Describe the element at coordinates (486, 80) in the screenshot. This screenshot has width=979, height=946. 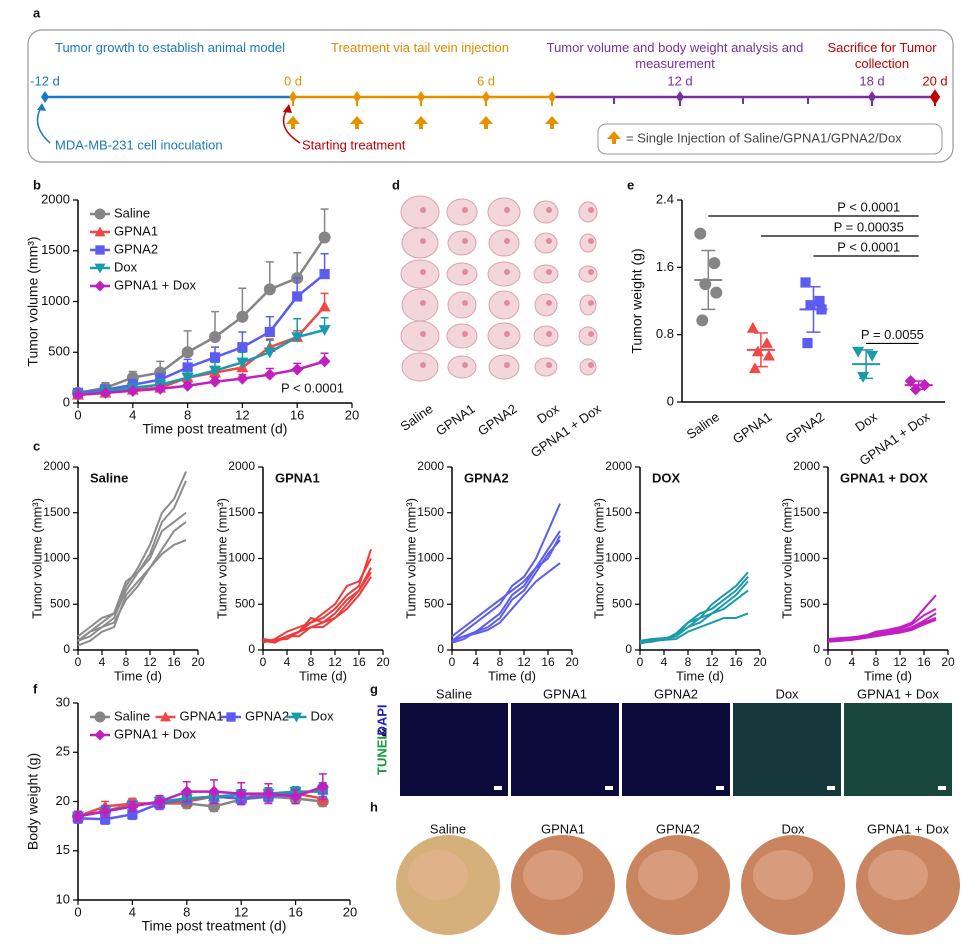
I see `day-label: 6 d` at that location.